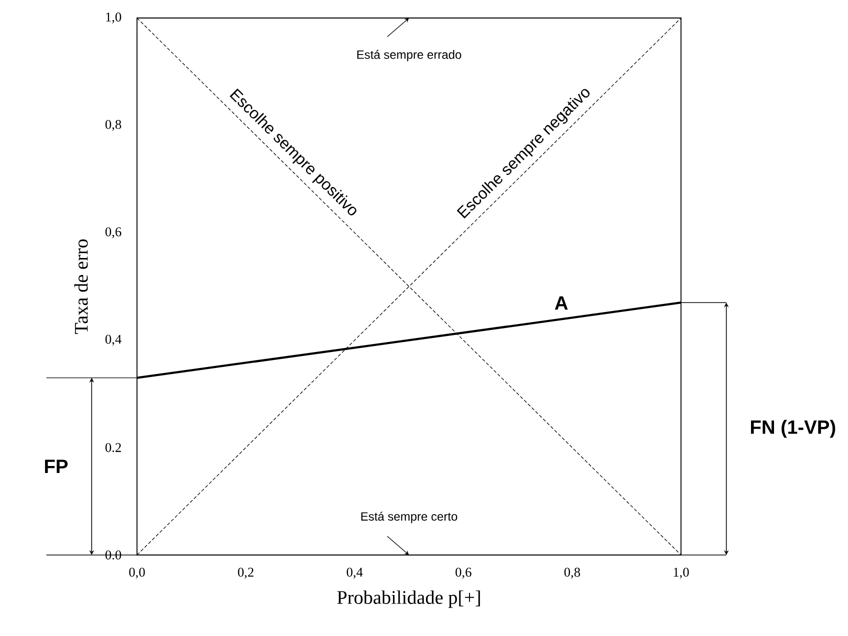  What do you see at coordinates (561, 303) in the screenshot?
I see `series-label: A` at bounding box center [561, 303].